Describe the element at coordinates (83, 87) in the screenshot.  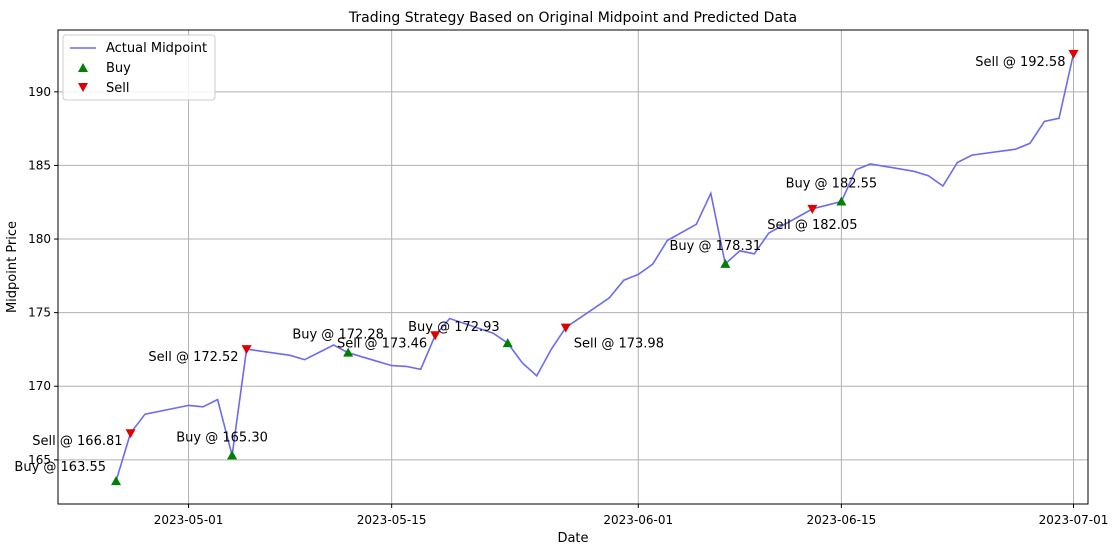
I see `legend-sell-swatch` at that location.